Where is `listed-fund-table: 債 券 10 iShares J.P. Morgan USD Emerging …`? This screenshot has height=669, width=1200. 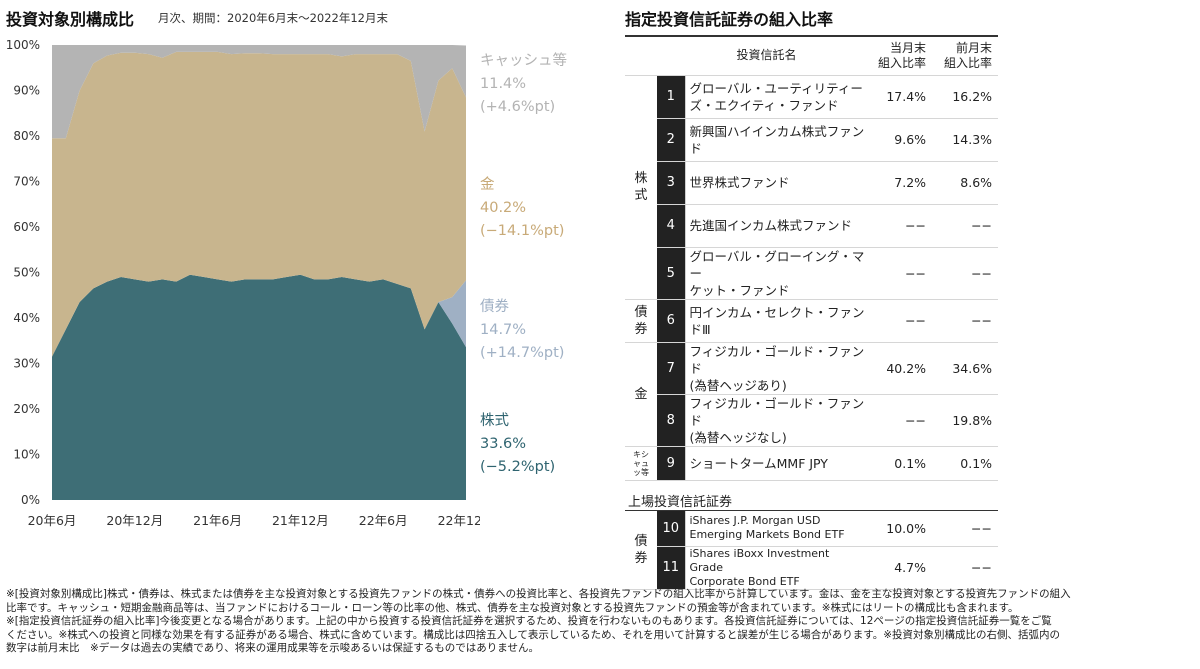 listed-fund-table: 債 券 10 iShares J.P. Morgan USD Emerging … is located at coordinates (811, 550).